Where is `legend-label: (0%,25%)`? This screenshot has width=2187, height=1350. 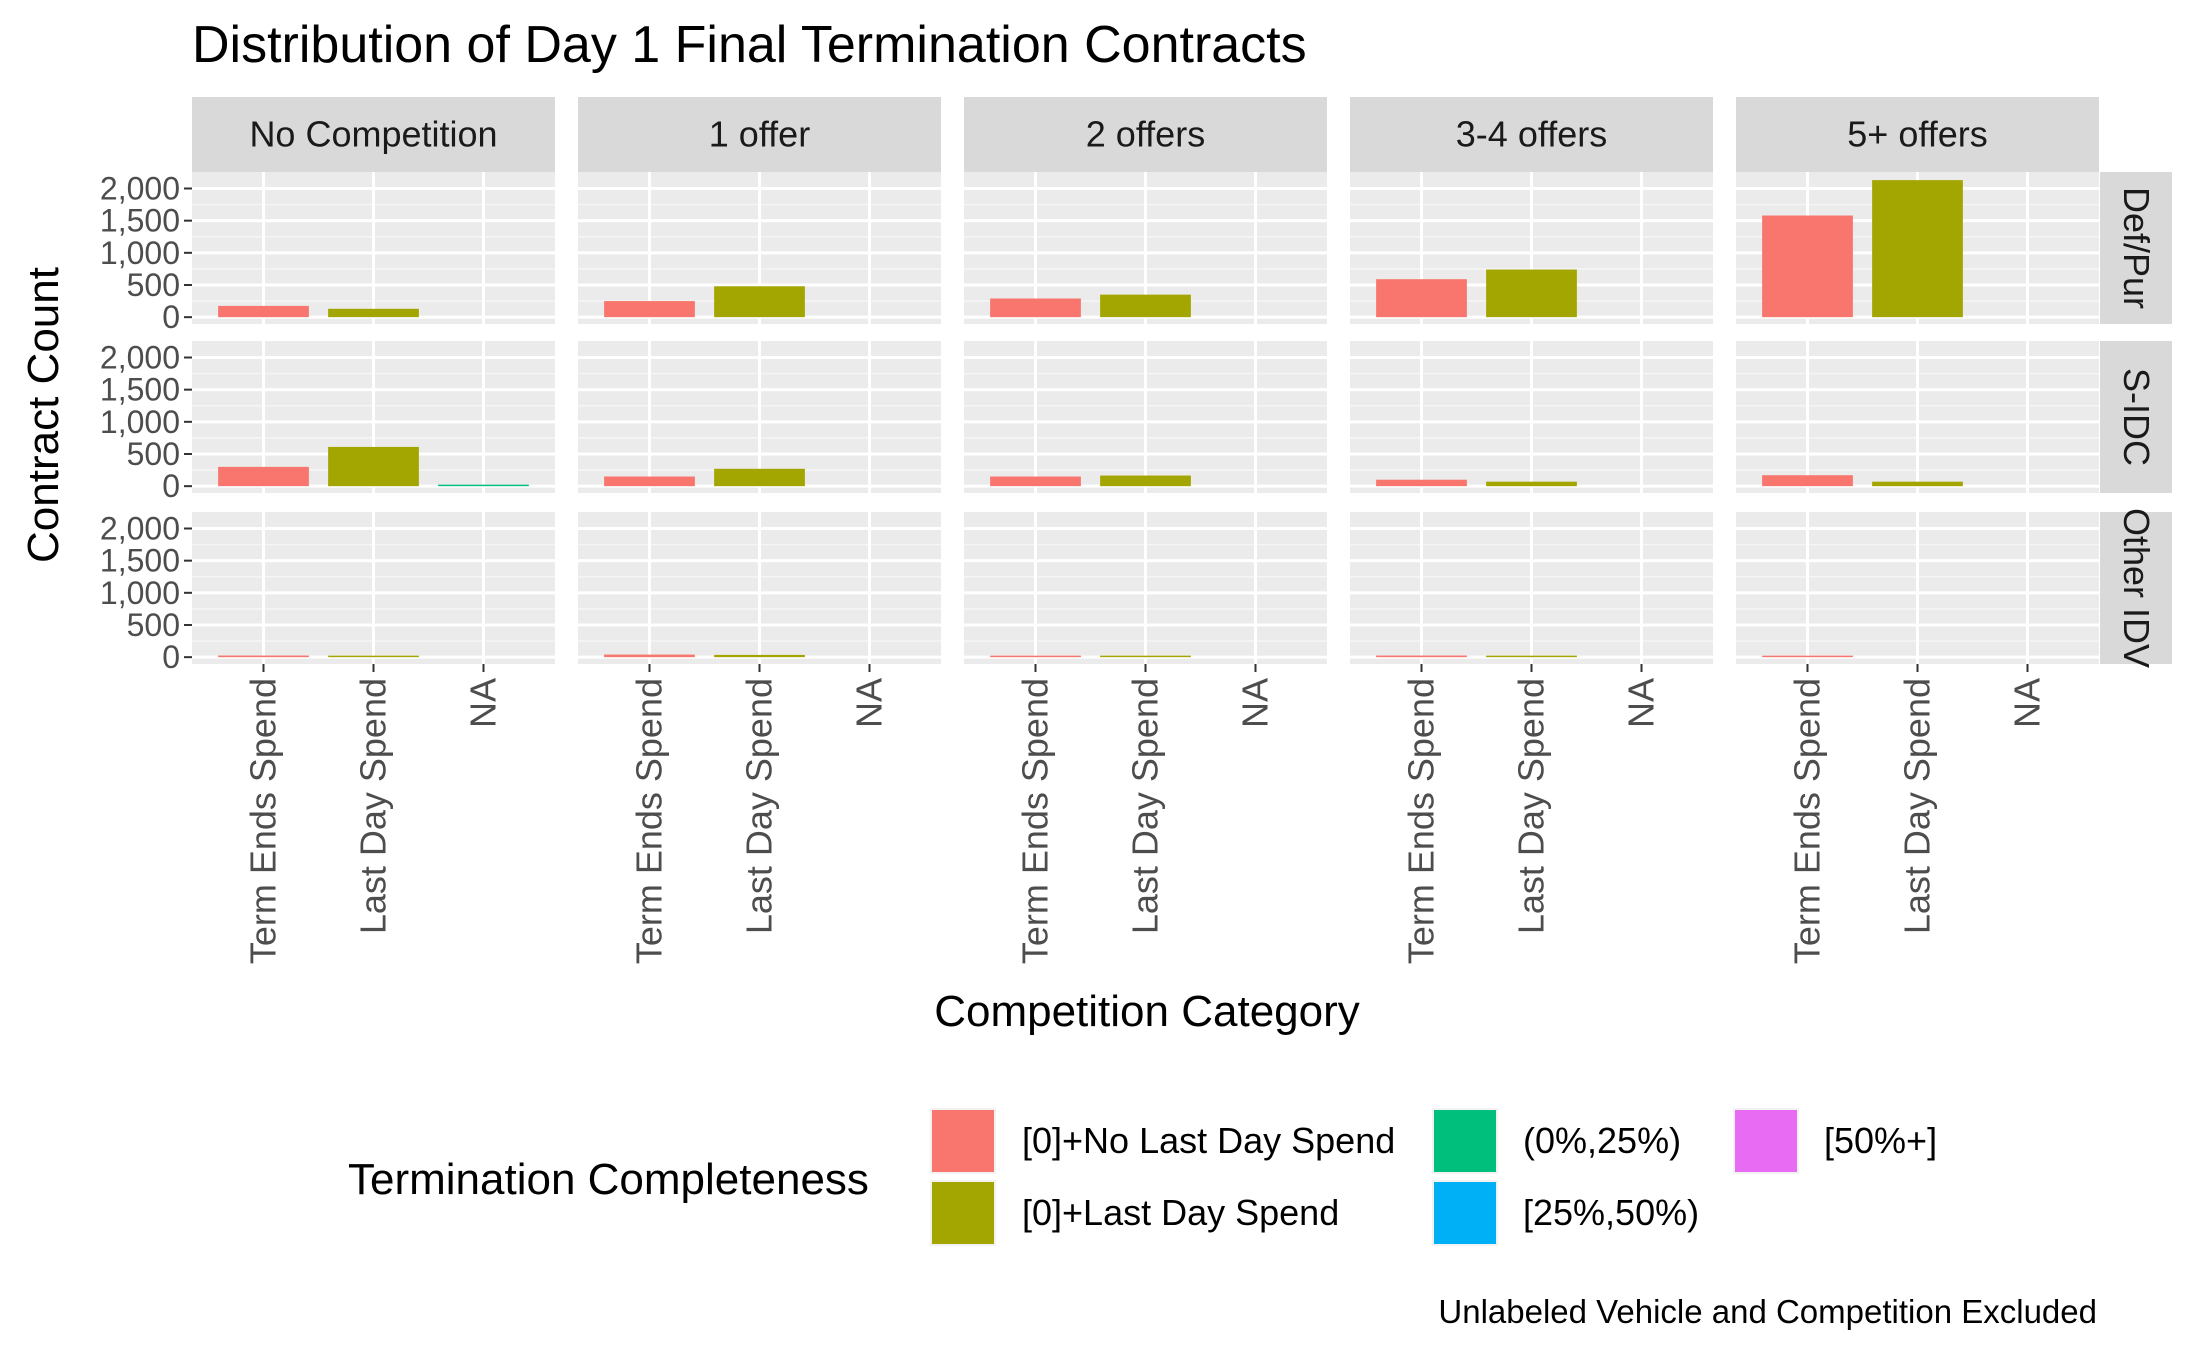 legend-label: (0%,25%) is located at coordinates (1602, 1140).